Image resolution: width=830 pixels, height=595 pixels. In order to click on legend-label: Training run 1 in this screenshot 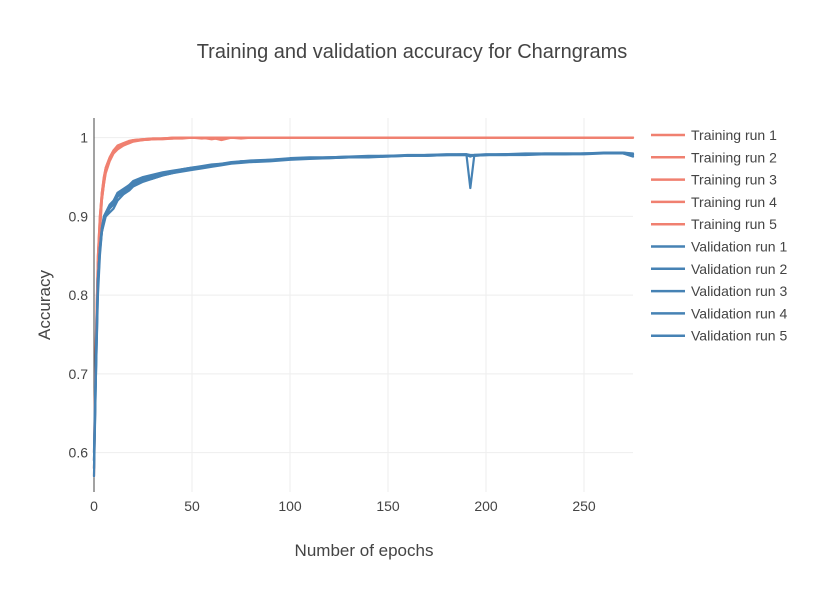, I will do `click(734, 135)`.